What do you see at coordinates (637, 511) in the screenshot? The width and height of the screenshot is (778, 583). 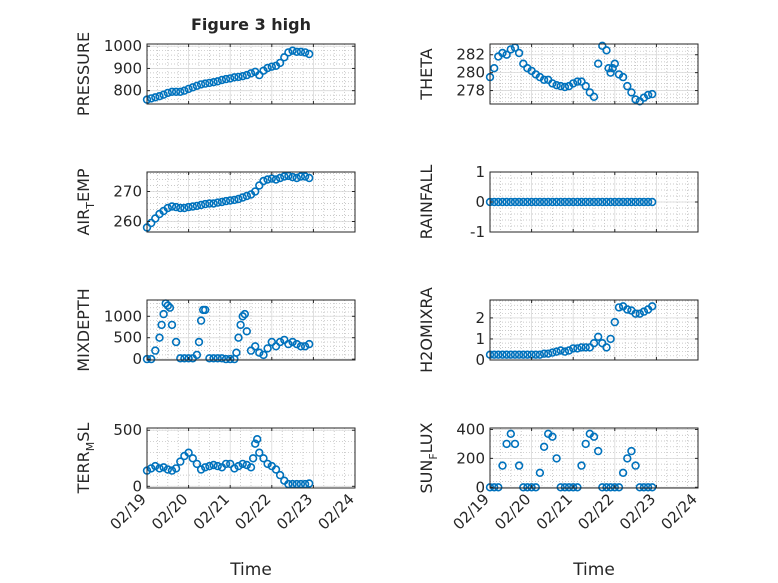 I see `x-tick-label: 02/23` at bounding box center [637, 511].